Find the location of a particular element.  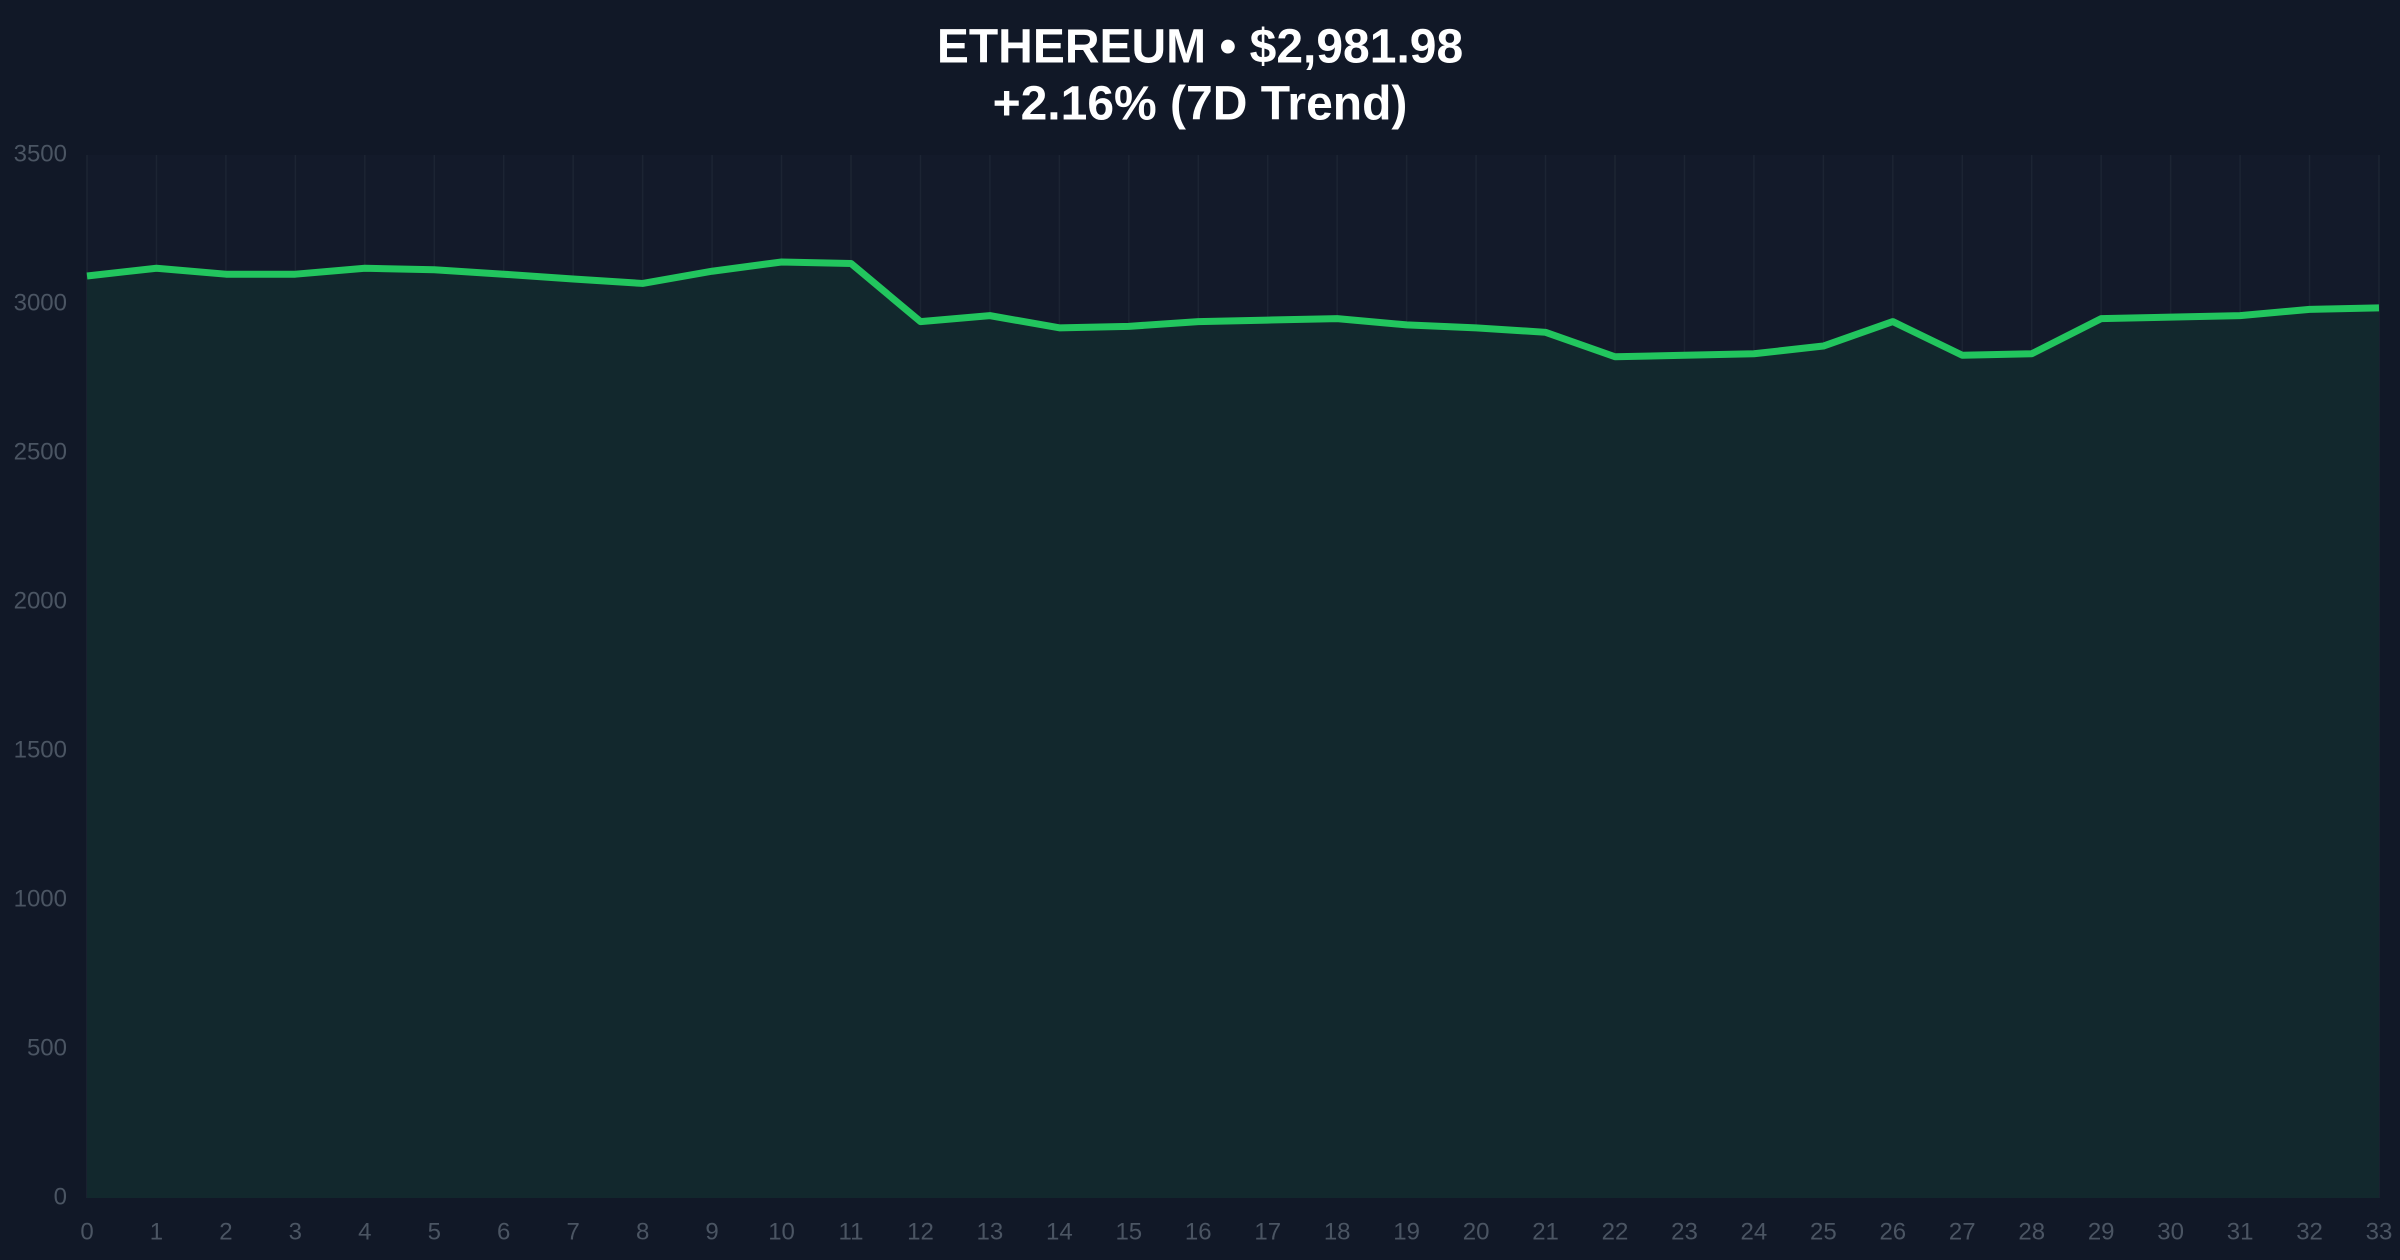

chart-title: ETHEREUM • $2,981.98 is located at coordinates (1200, 47).